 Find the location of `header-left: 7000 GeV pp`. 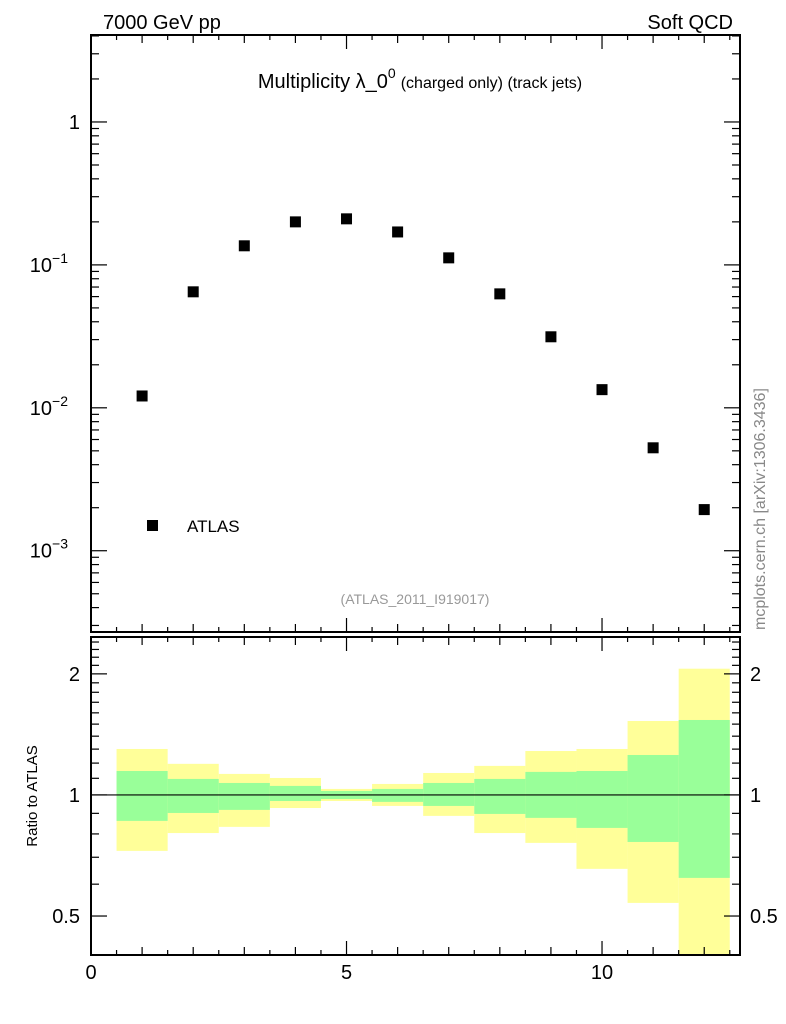

header-left: 7000 GeV pp is located at coordinates (162, 23).